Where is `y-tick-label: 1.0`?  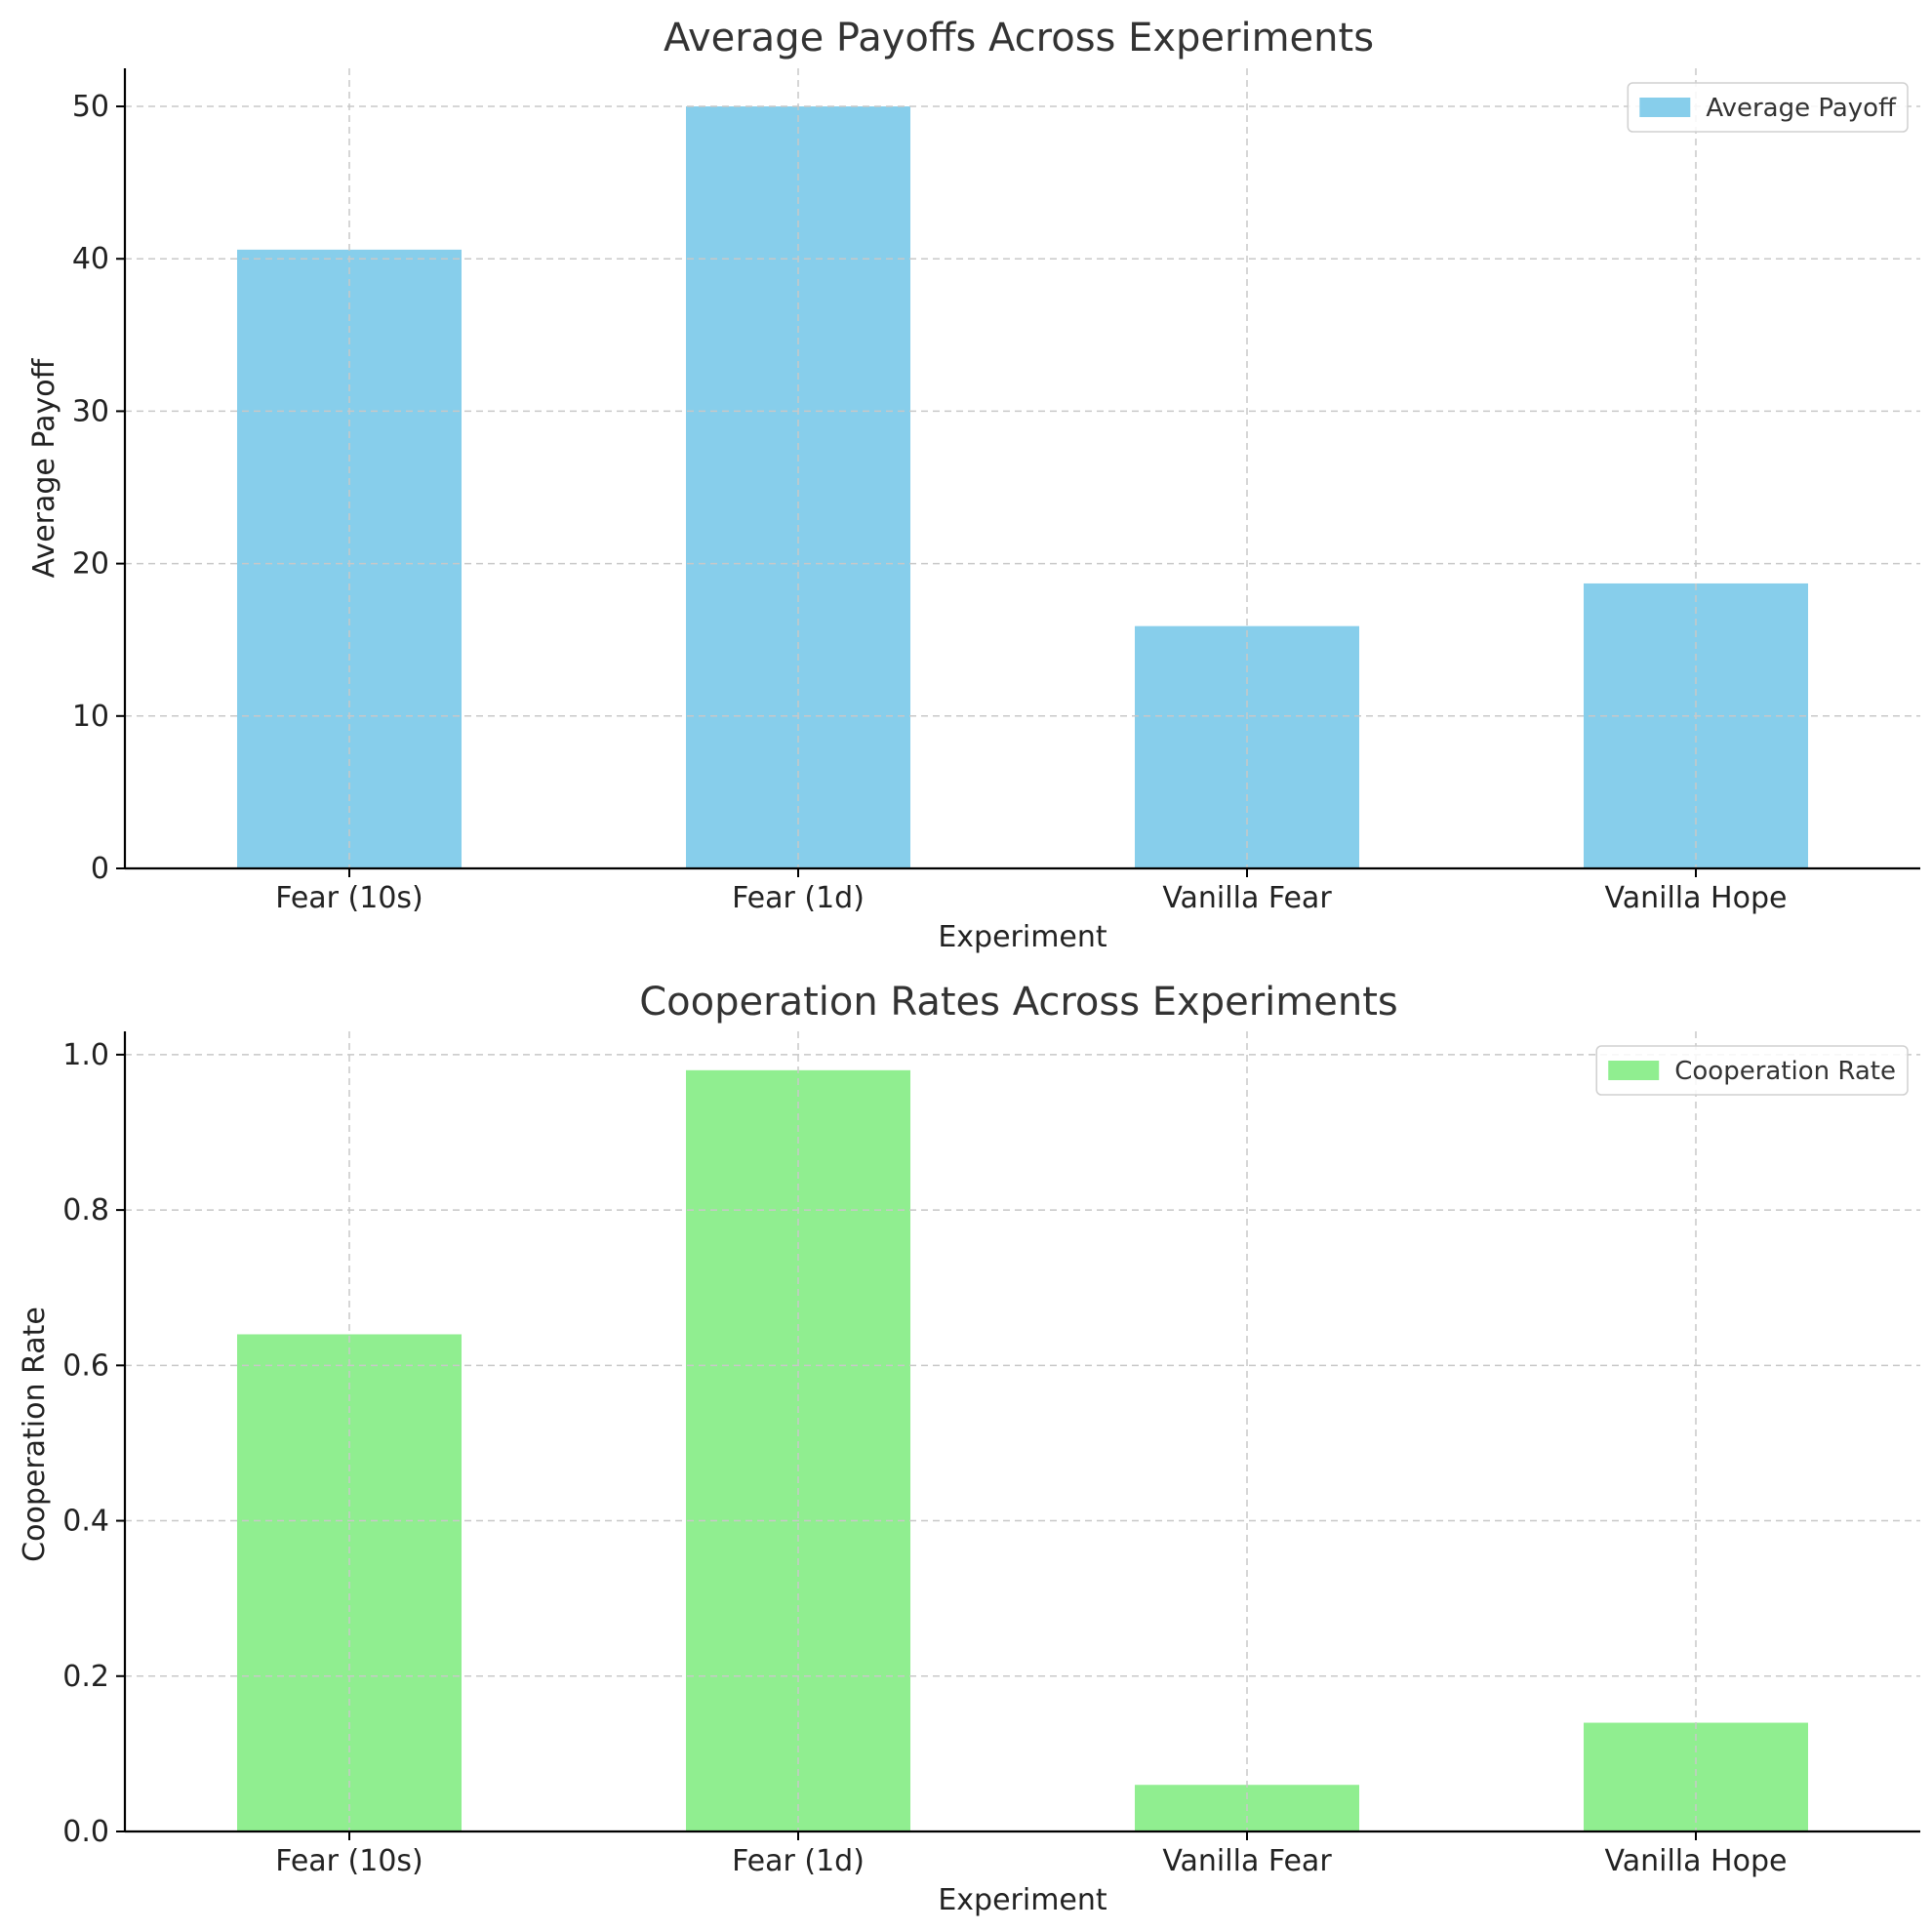
y-tick-label: 1.0 is located at coordinates (85, 1055).